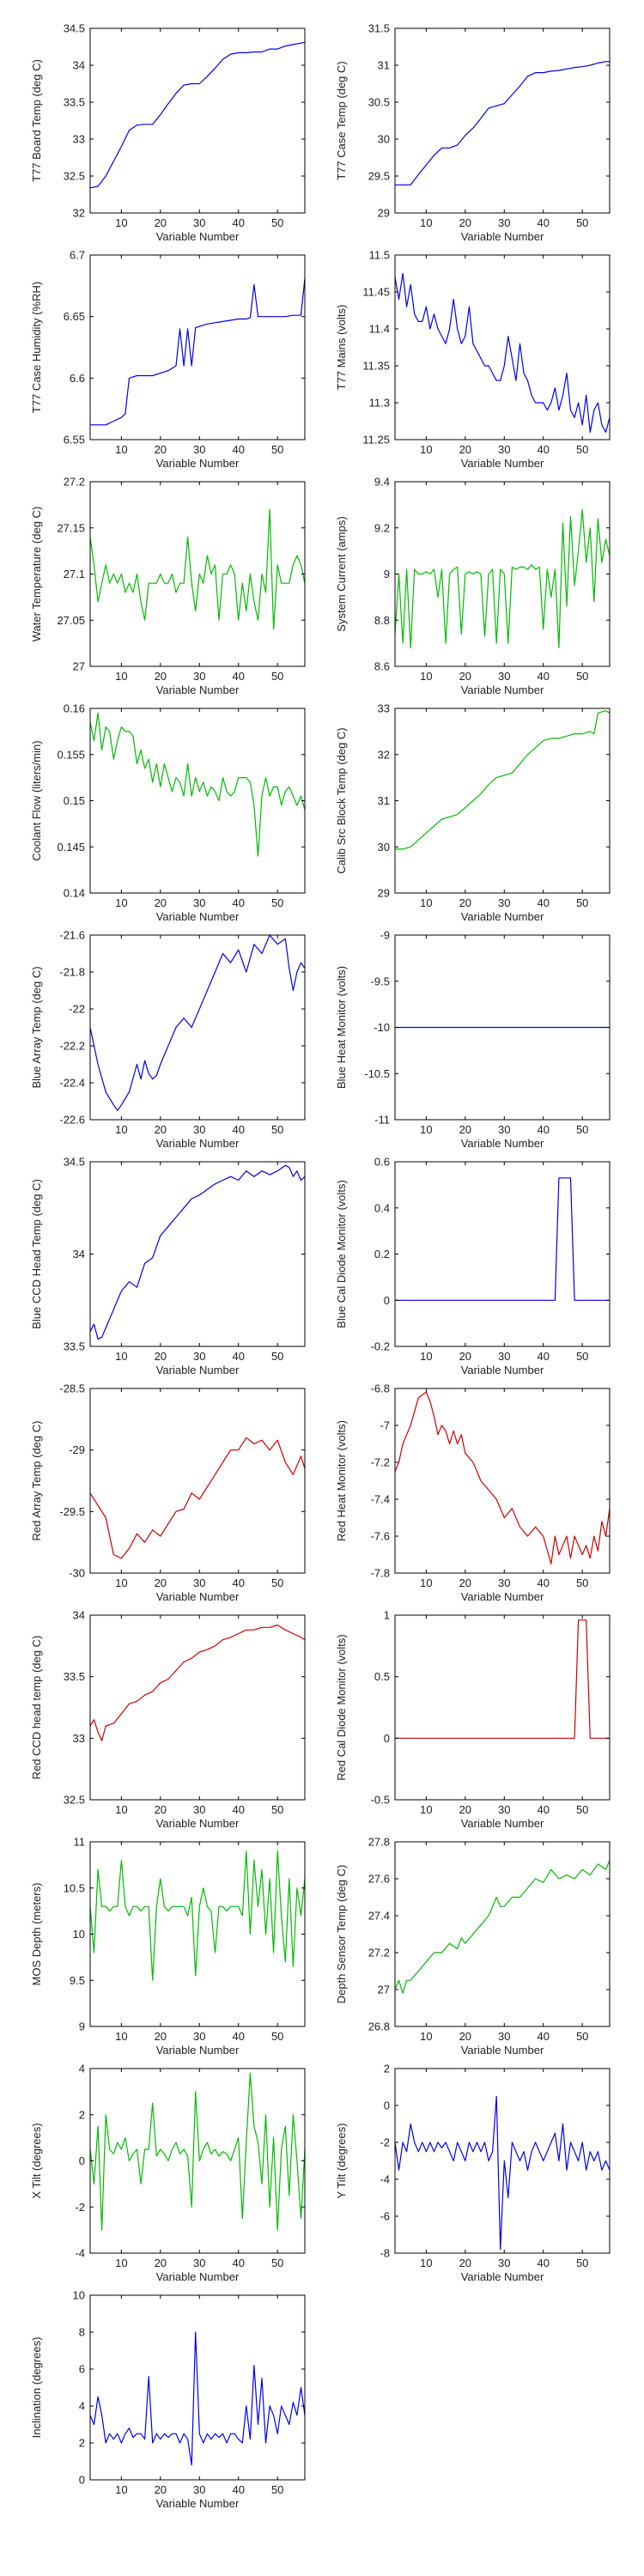  Describe the element at coordinates (379, 1916) in the screenshot. I see `y-tick-label: 27.4` at that location.